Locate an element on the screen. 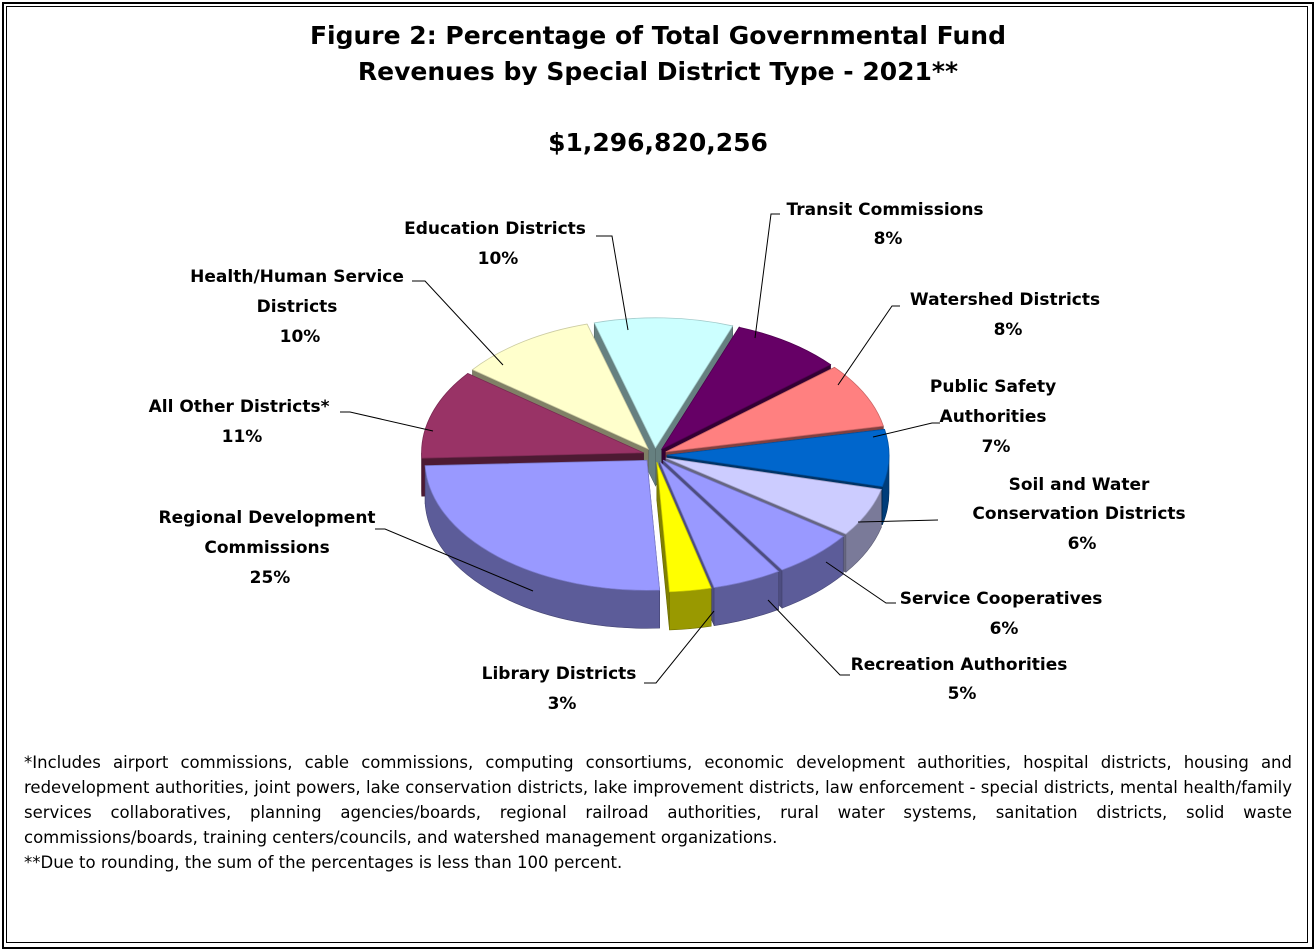 This screenshot has width=1316, height=951. label-soil-water: Soil and Water Conservation Districts 6% is located at coordinates (1081, 514).